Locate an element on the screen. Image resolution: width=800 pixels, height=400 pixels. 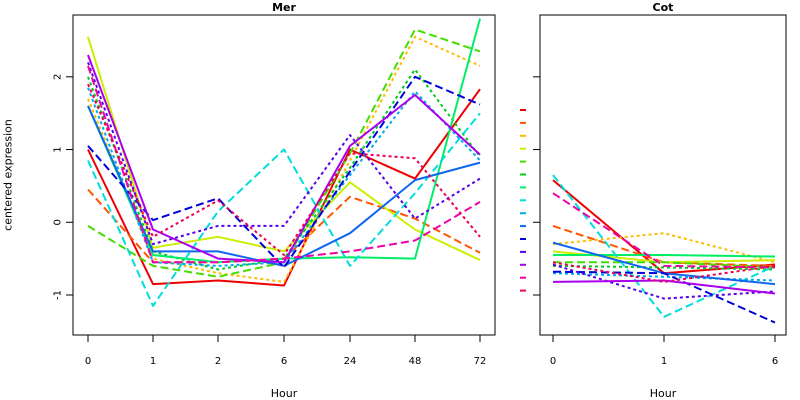
y-tick-label: -1 is located at coordinates (58, 295).